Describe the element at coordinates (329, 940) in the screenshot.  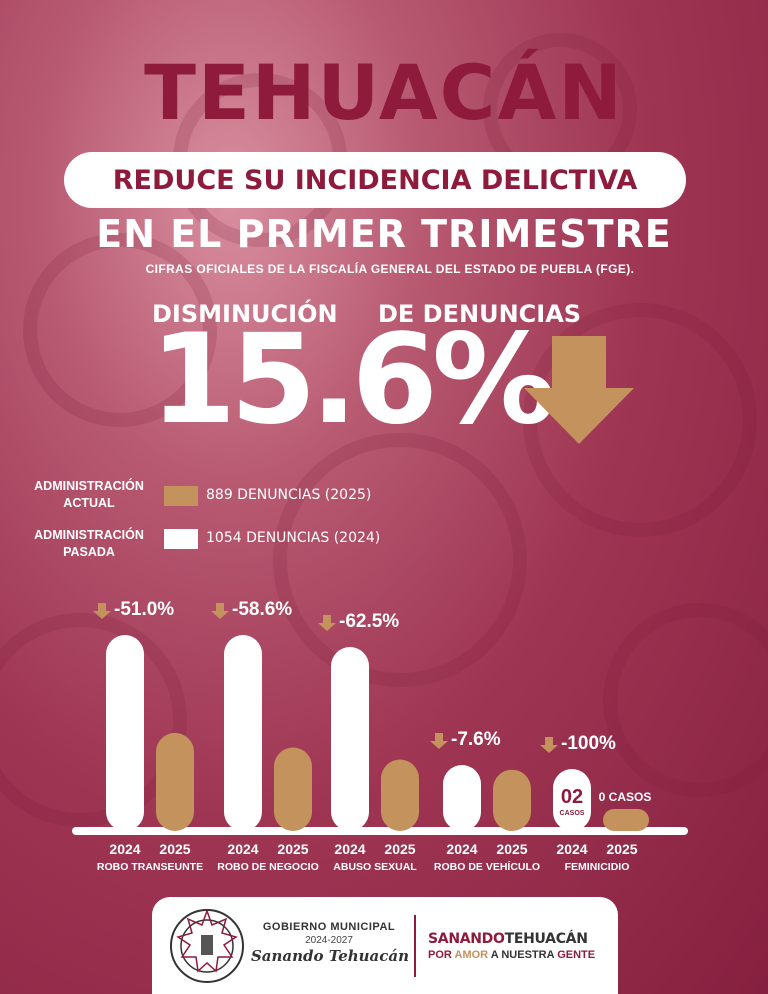
I see `footer-years: 2024-2027` at that location.